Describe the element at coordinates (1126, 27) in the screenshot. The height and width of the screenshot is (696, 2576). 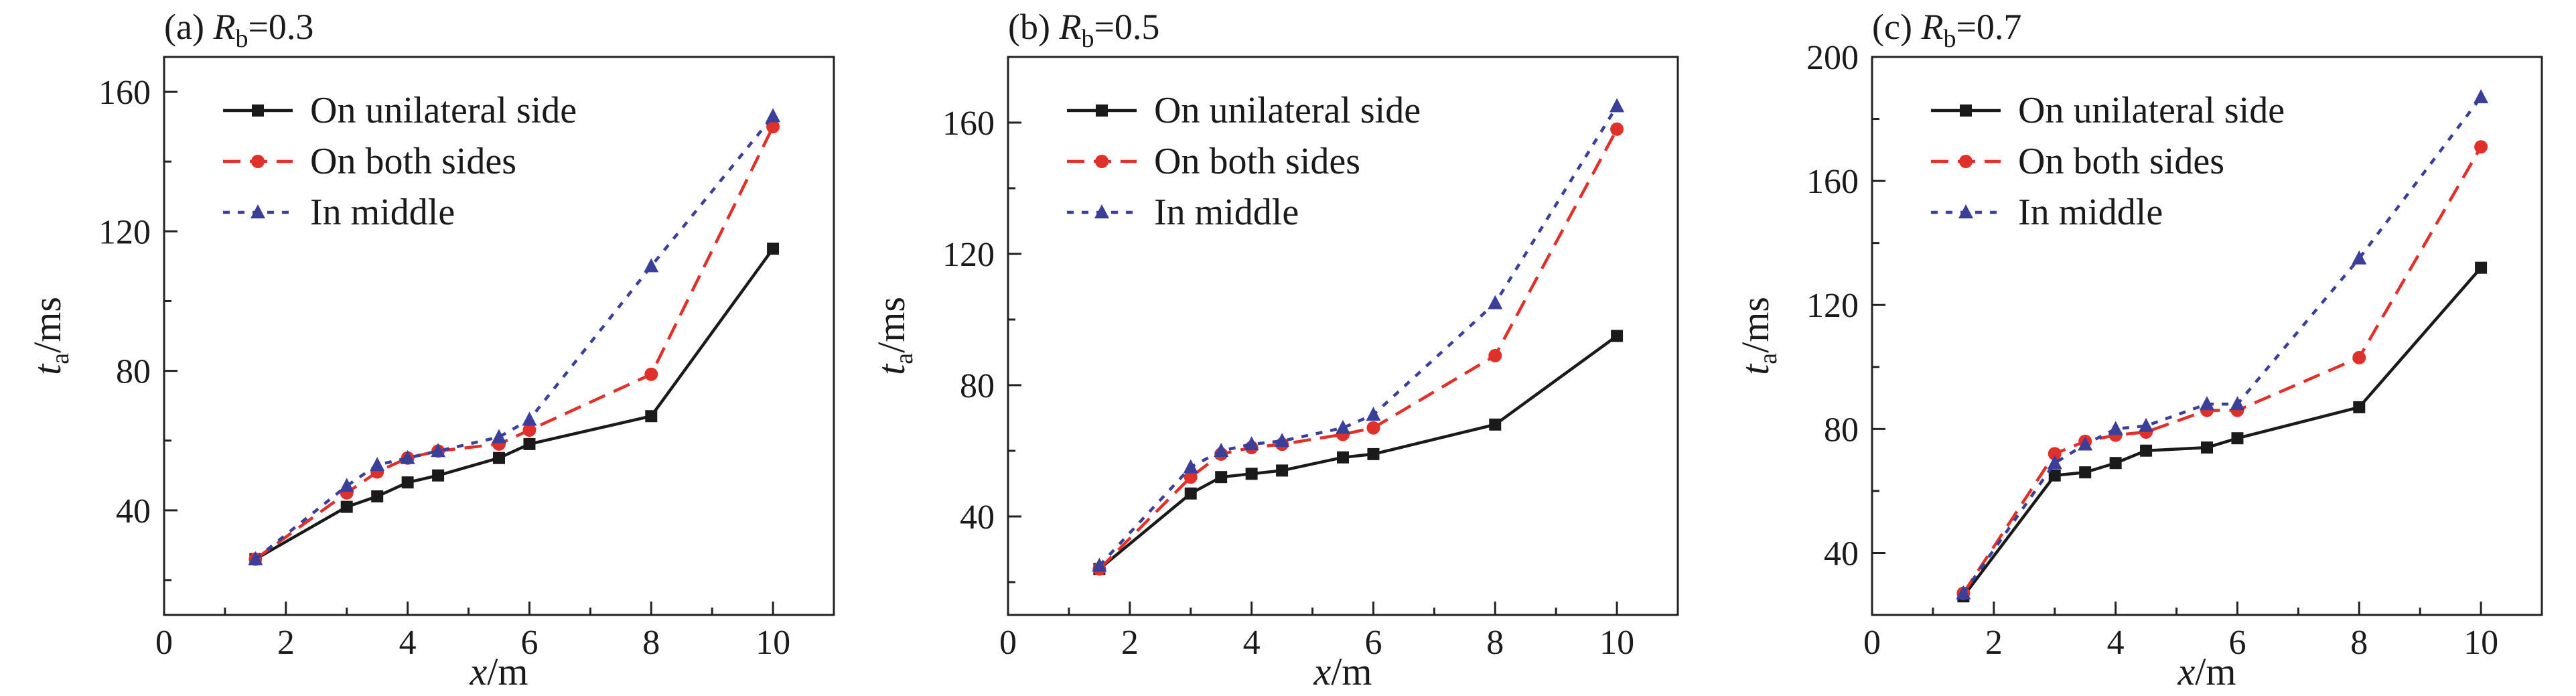
I see `panel-title-suffix: =0.5` at that location.